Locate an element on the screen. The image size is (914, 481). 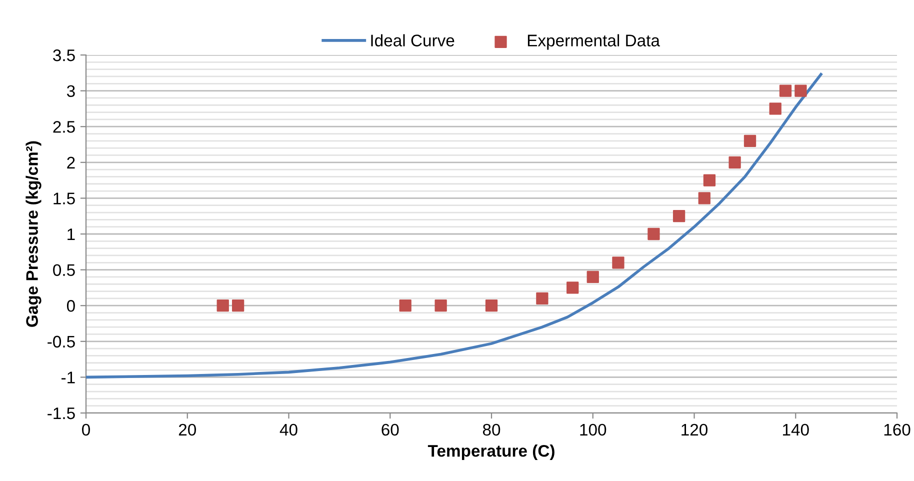
y-tick-label: -1 is located at coordinates (68, 378).